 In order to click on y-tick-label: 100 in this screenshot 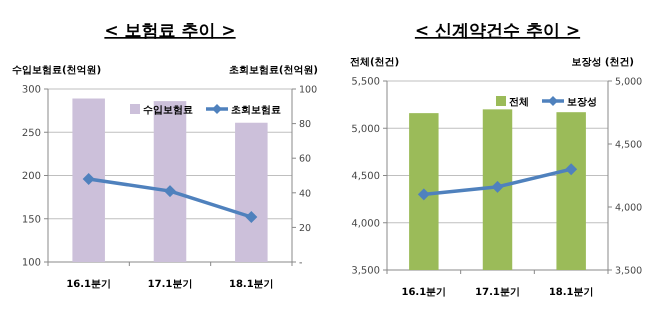, I will do `click(31, 263)`.